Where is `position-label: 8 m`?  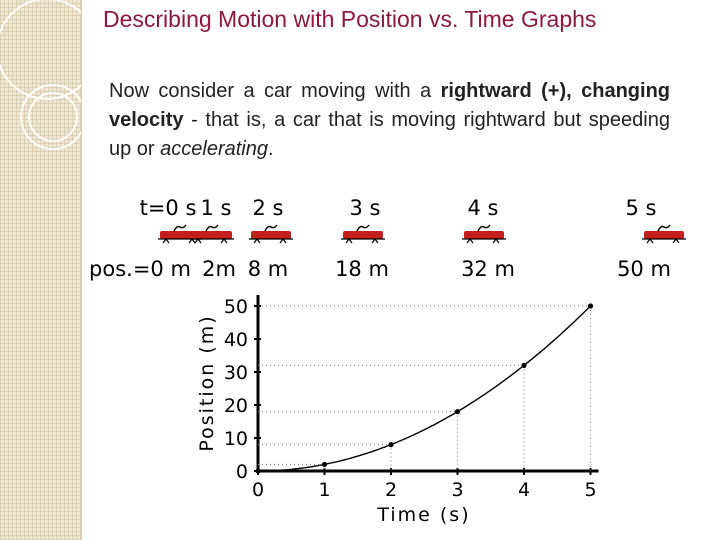
position-label: 8 m is located at coordinates (268, 269).